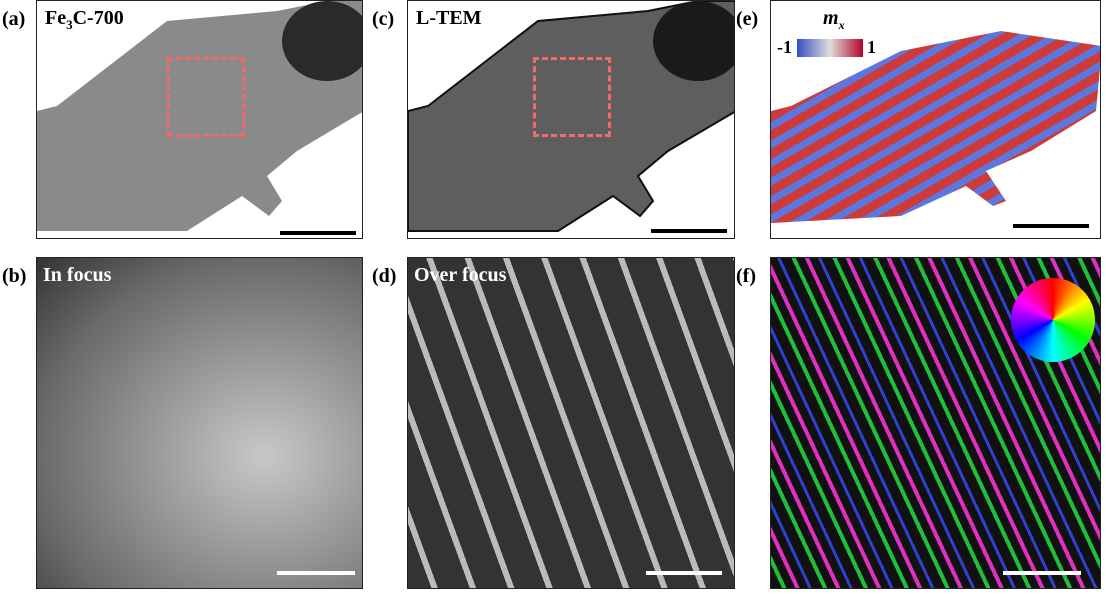 The image size is (1106, 594). What do you see at coordinates (449, 18) in the screenshot?
I see `panel-c-title: L-TEM` at bounding box center [449, 18].